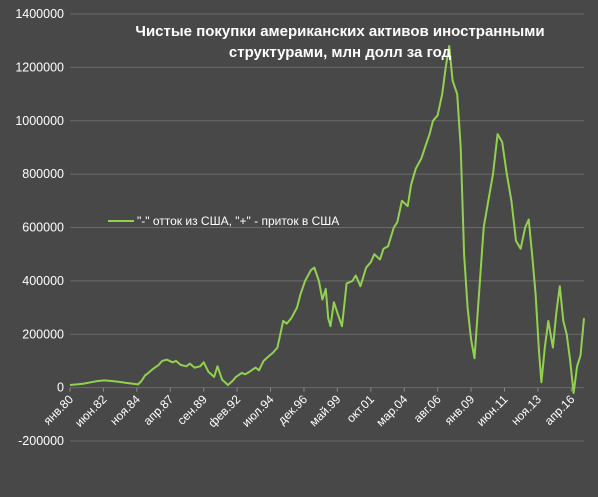  Describe the element at coordinates (192, 410) in the screenshot. I see `x-tick-label: сен.89` at that location.